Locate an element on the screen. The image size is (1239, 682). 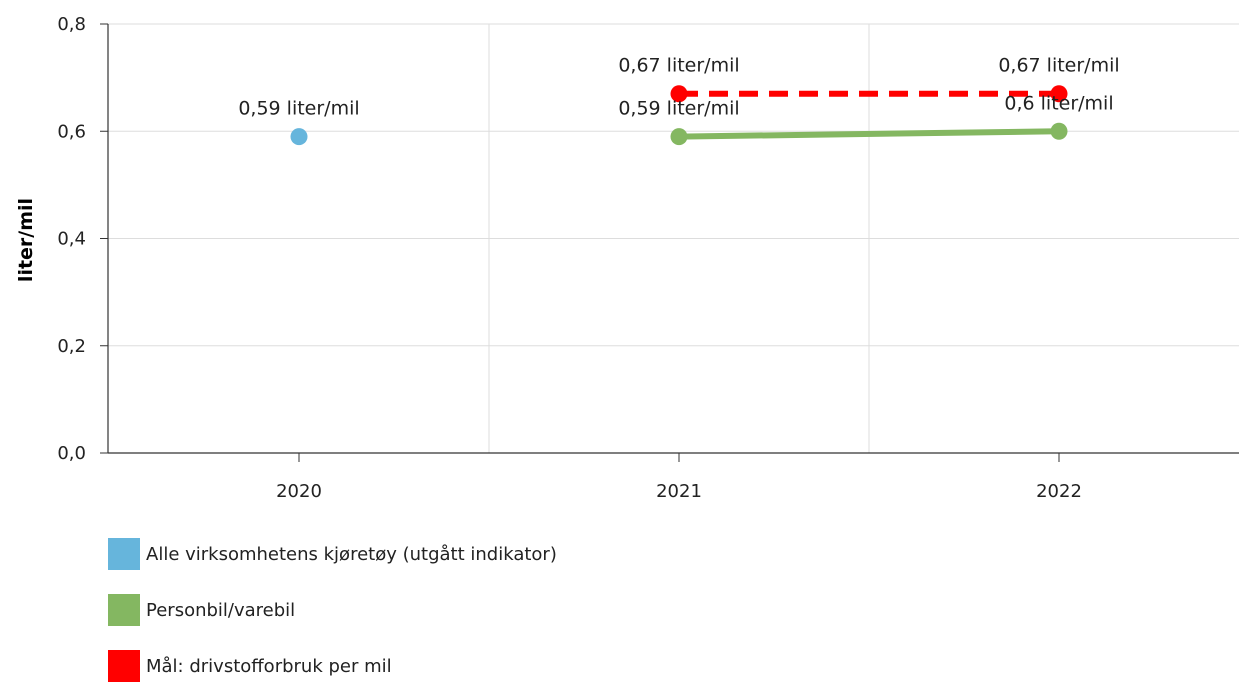
y-tick-label: 0,8 is located at coordinates (71, 24).